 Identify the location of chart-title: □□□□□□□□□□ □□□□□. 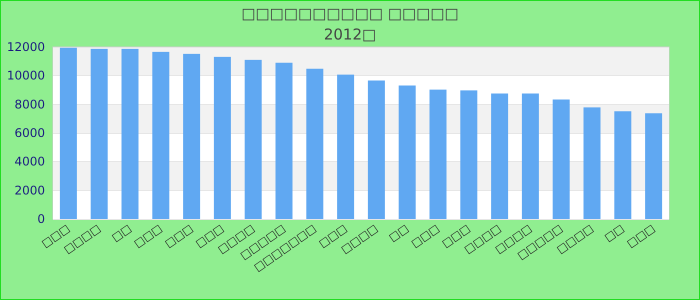
(350, 13).